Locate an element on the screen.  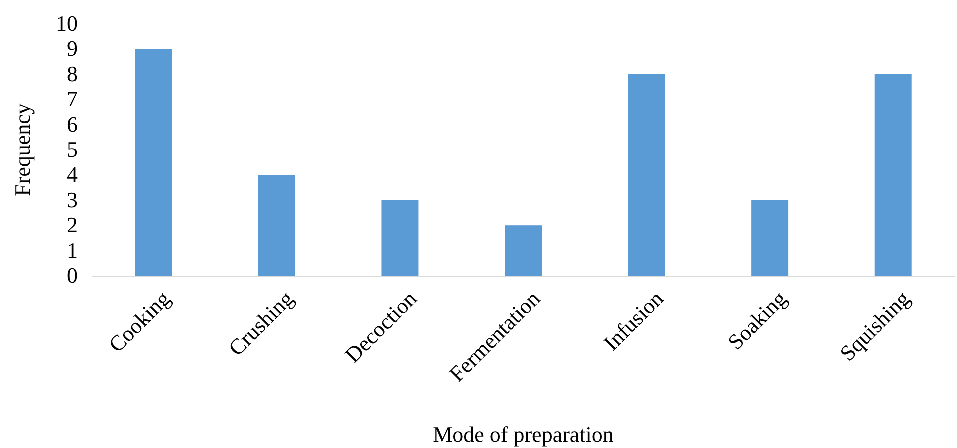
y-tick-label: 2 is located at coordinates (72, 225).